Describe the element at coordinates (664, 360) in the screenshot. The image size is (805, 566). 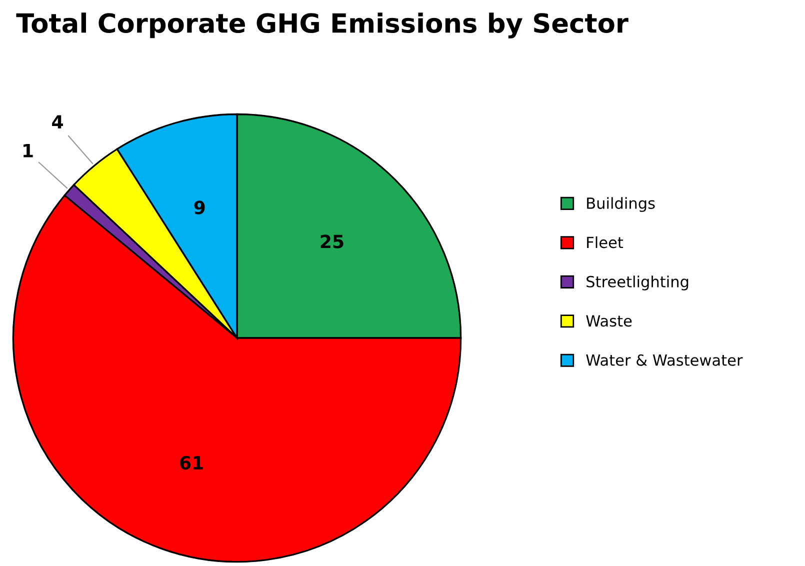
I see `legend-label: Water & Wastewater` at that location.